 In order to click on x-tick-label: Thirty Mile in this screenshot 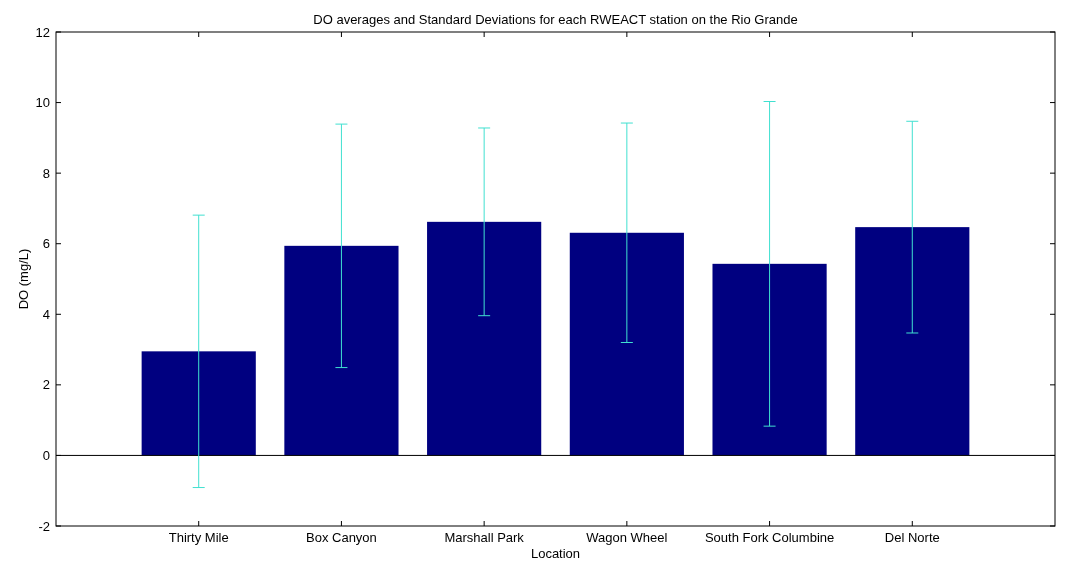, I will do `click(198, 537)`.